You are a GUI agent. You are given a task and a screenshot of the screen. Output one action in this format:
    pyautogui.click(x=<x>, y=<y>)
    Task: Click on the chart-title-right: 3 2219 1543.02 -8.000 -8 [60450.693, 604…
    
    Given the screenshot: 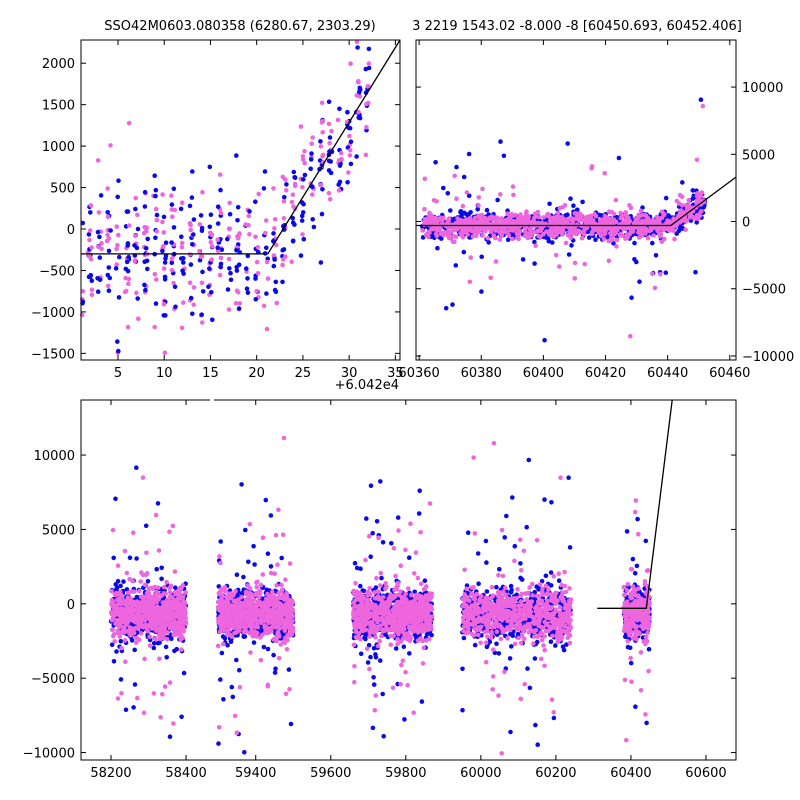 What is the action you would take?
    pyautogui.click(x=577, y=26)
    